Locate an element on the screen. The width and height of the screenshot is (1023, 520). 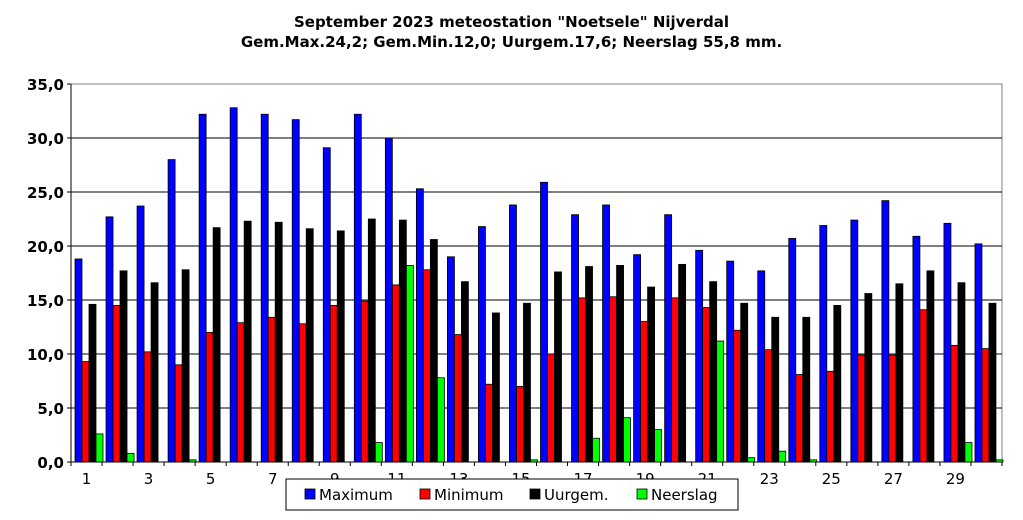
y-tick-label: 5,0 is located at coordinates (50, 409).